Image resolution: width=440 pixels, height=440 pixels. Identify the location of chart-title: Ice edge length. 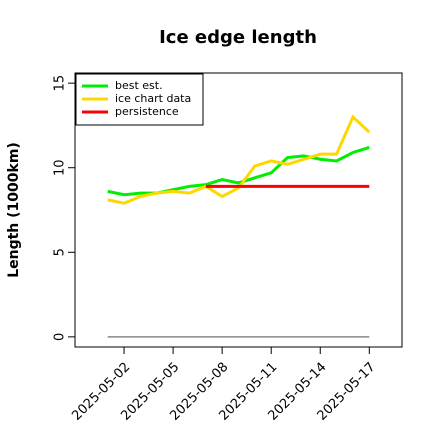
(238, 37).